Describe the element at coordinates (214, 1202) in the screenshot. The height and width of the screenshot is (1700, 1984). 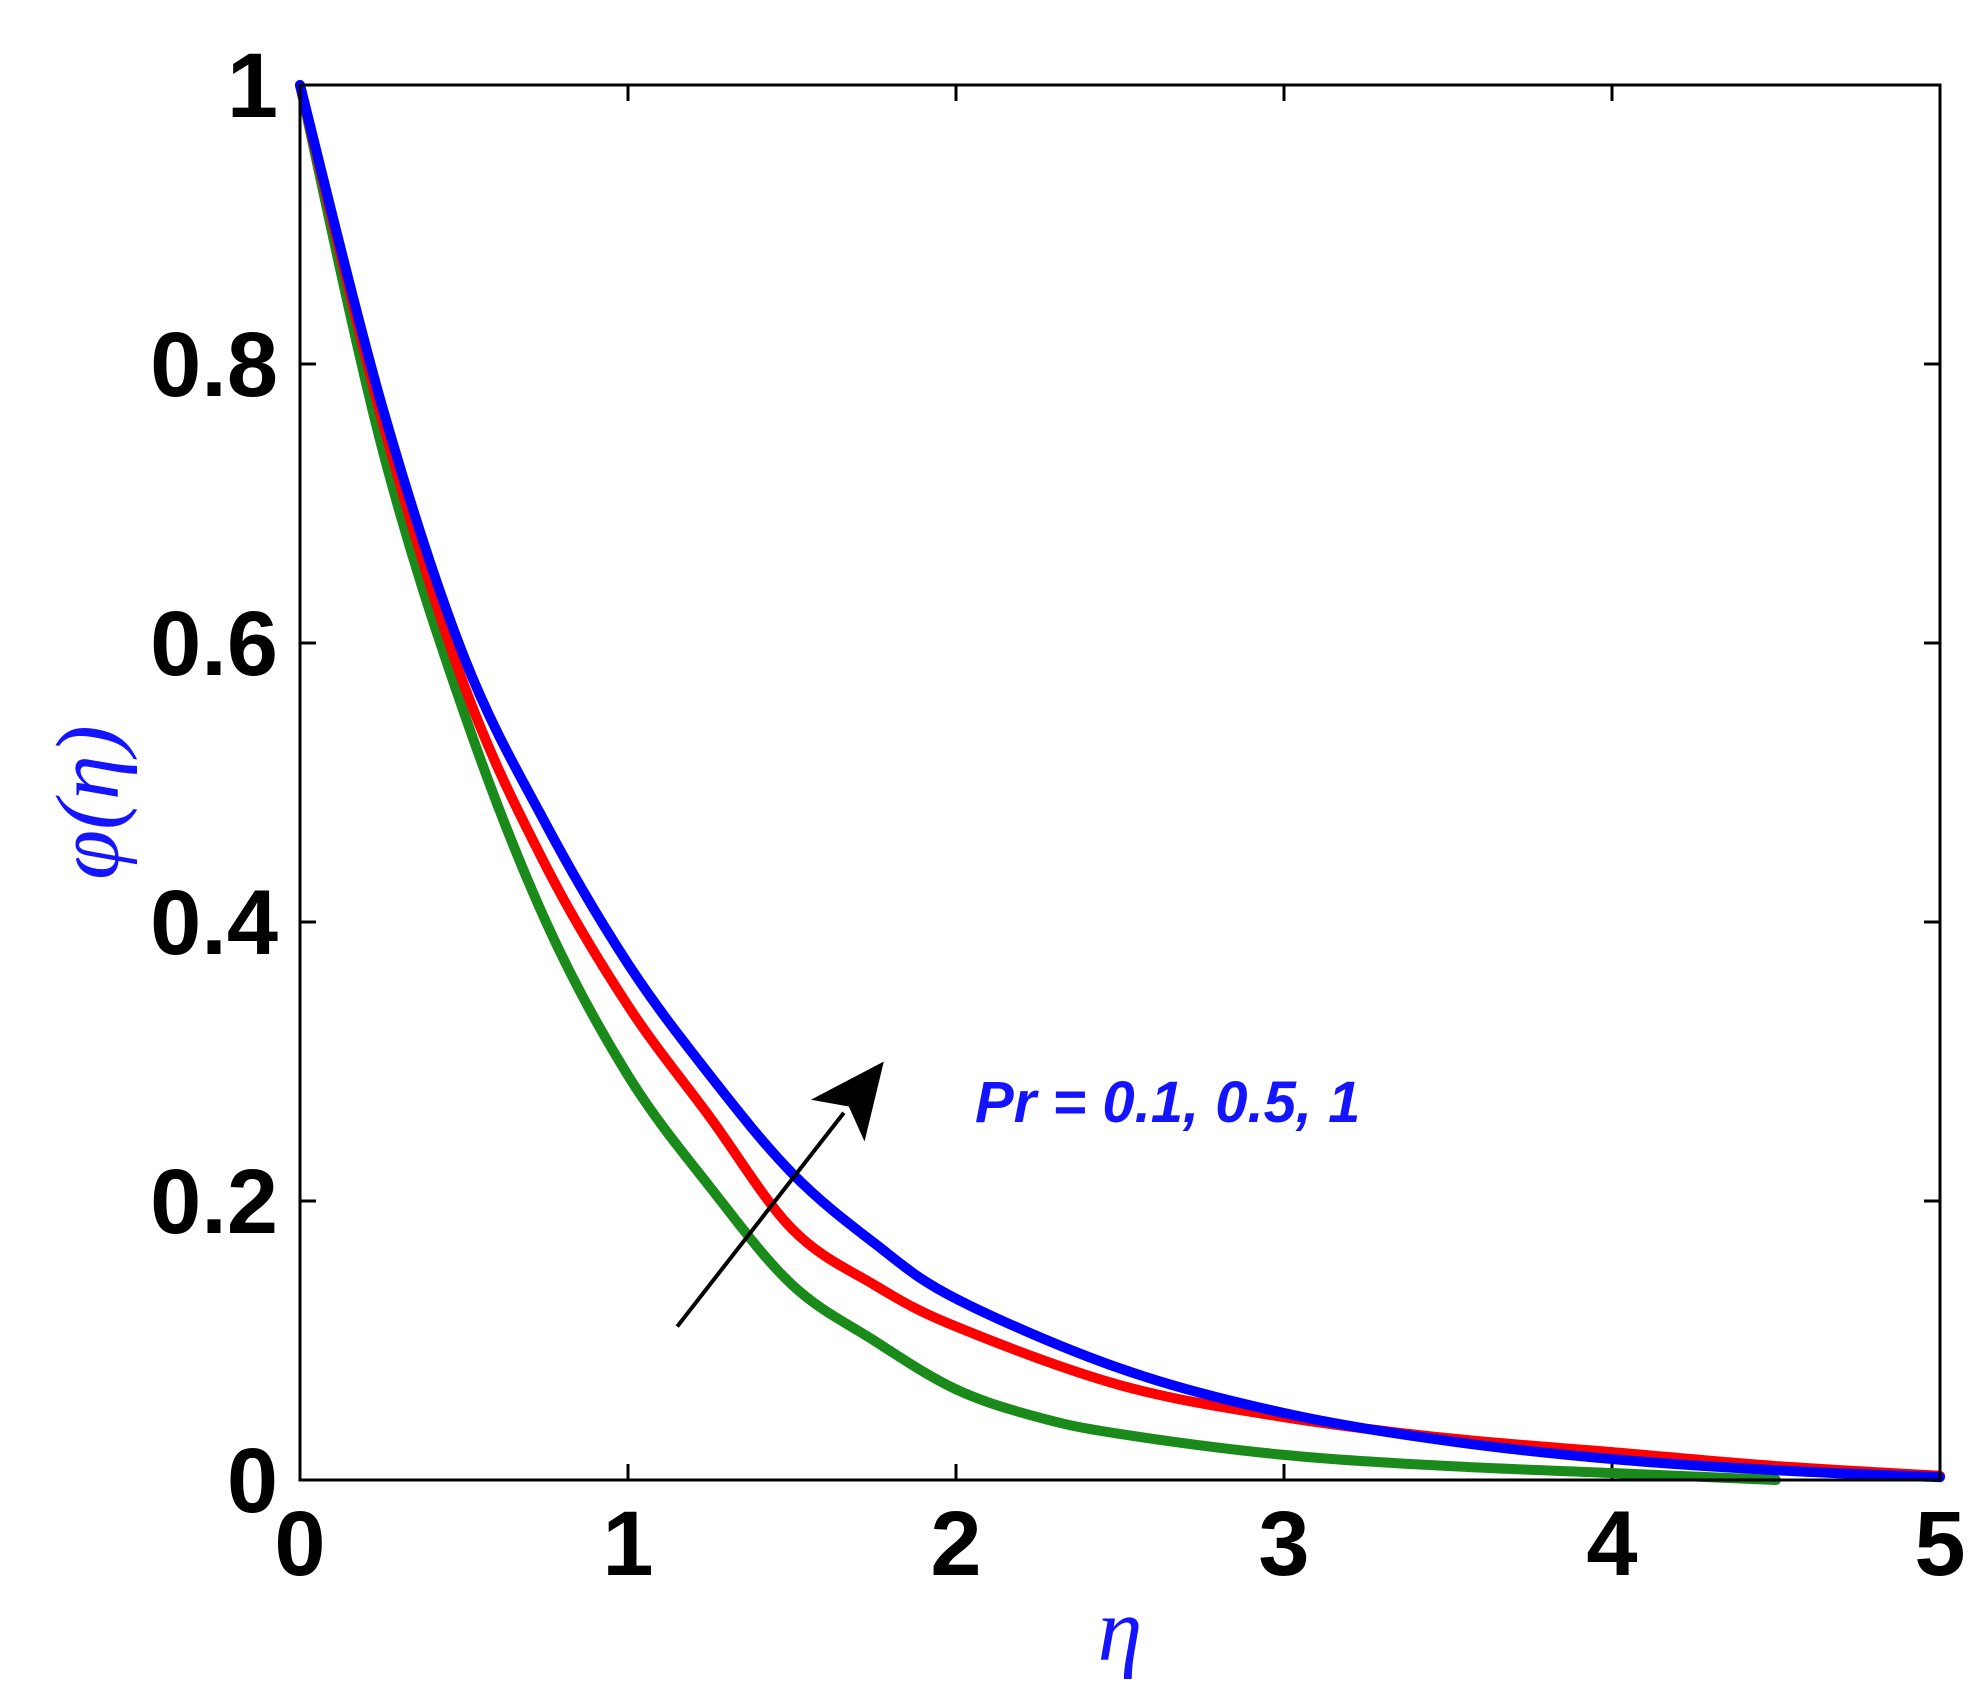
I see `y-tick-label: 0.2` at that location.